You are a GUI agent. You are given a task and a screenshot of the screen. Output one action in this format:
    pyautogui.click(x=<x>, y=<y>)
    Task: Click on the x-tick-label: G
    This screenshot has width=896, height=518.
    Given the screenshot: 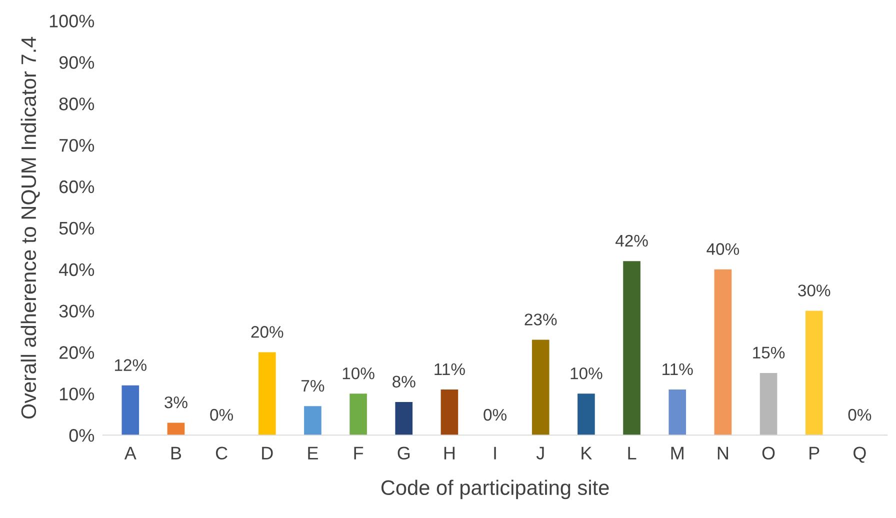 What is the action you would take?
    pyautogui.click(x=404, y=453)
    